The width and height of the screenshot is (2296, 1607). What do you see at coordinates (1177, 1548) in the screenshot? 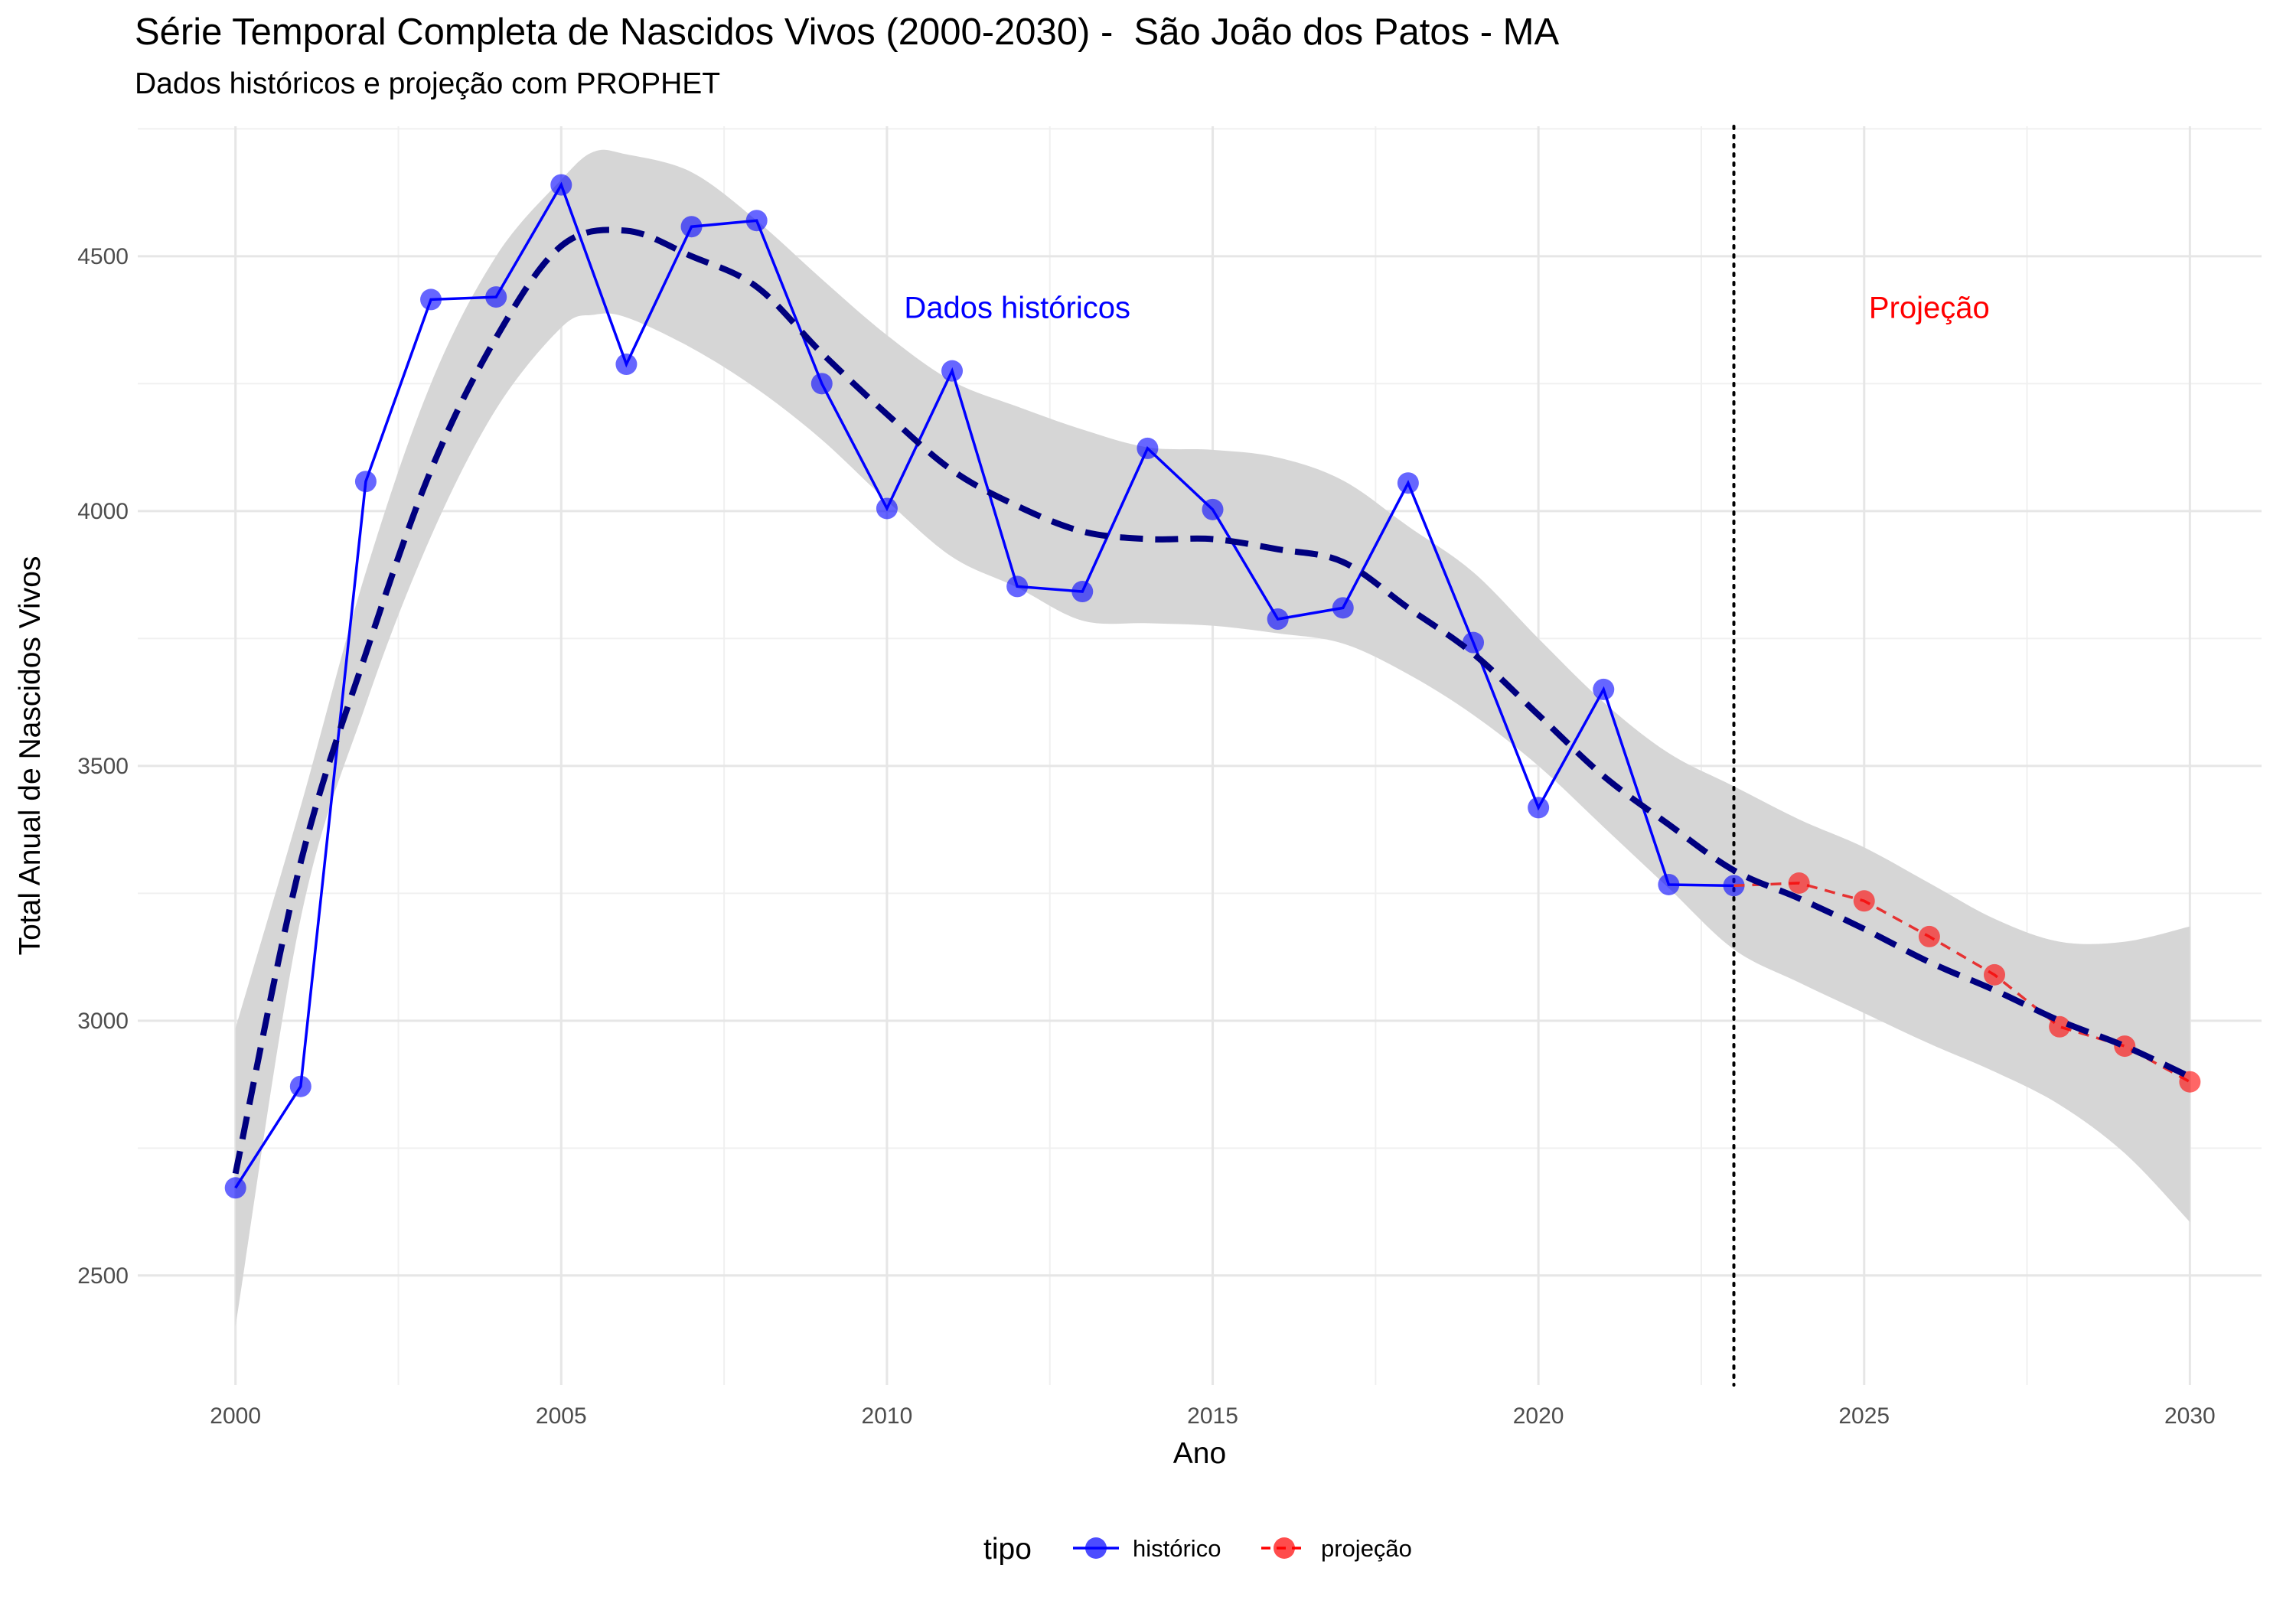
I see `legend-label: histórico` at bounding box center [1177, 1548].